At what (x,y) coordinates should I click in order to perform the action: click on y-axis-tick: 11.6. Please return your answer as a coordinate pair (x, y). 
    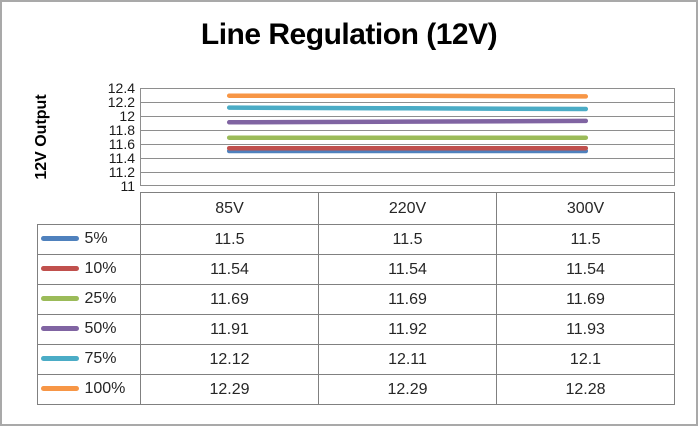
    Looking at the image, I should click on (121, 144).